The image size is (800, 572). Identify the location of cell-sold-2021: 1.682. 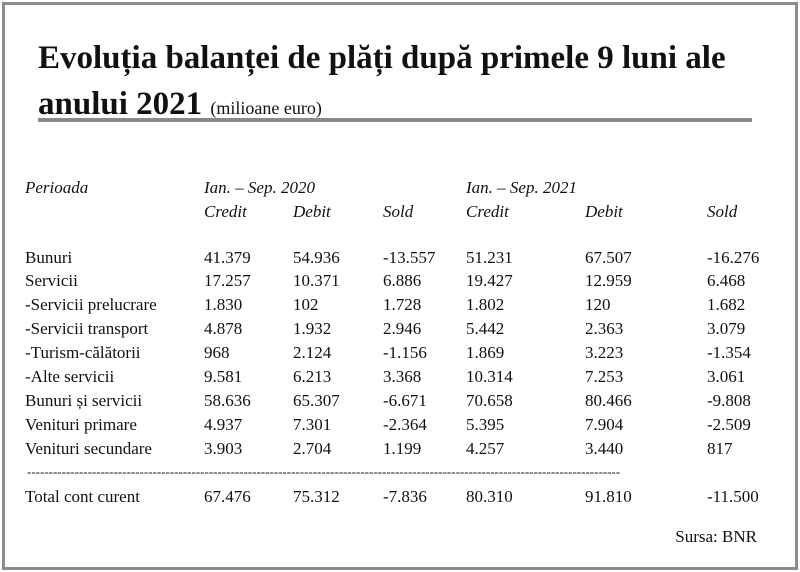
(726, 304).